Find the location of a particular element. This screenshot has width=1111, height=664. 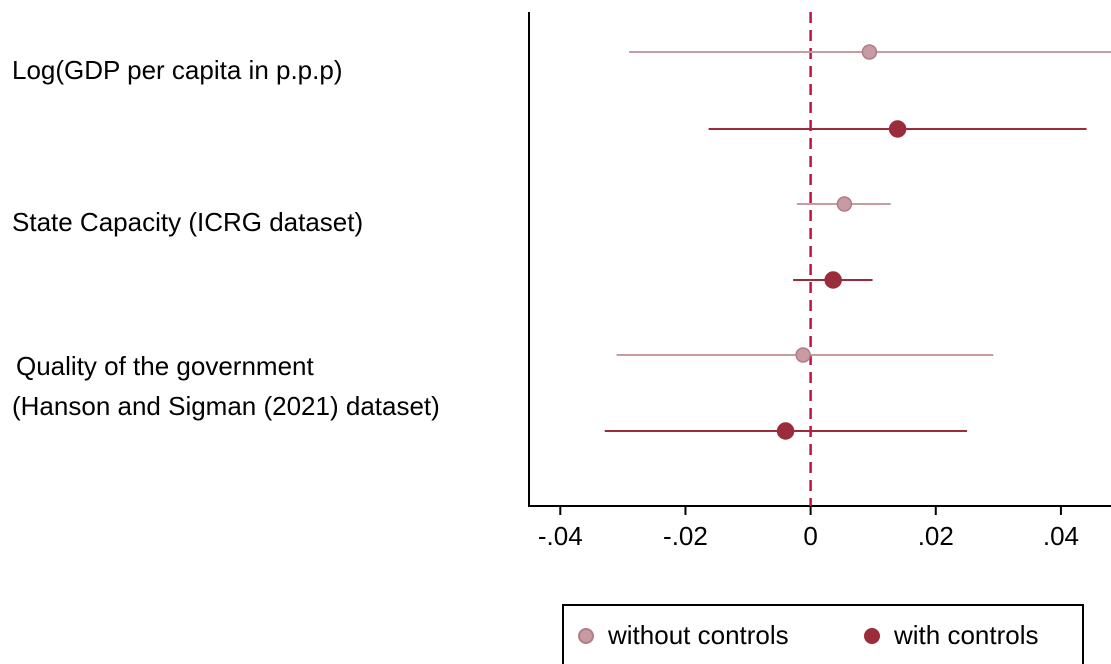

x-tick-label: .04 is located at coordinates (1061, 536).